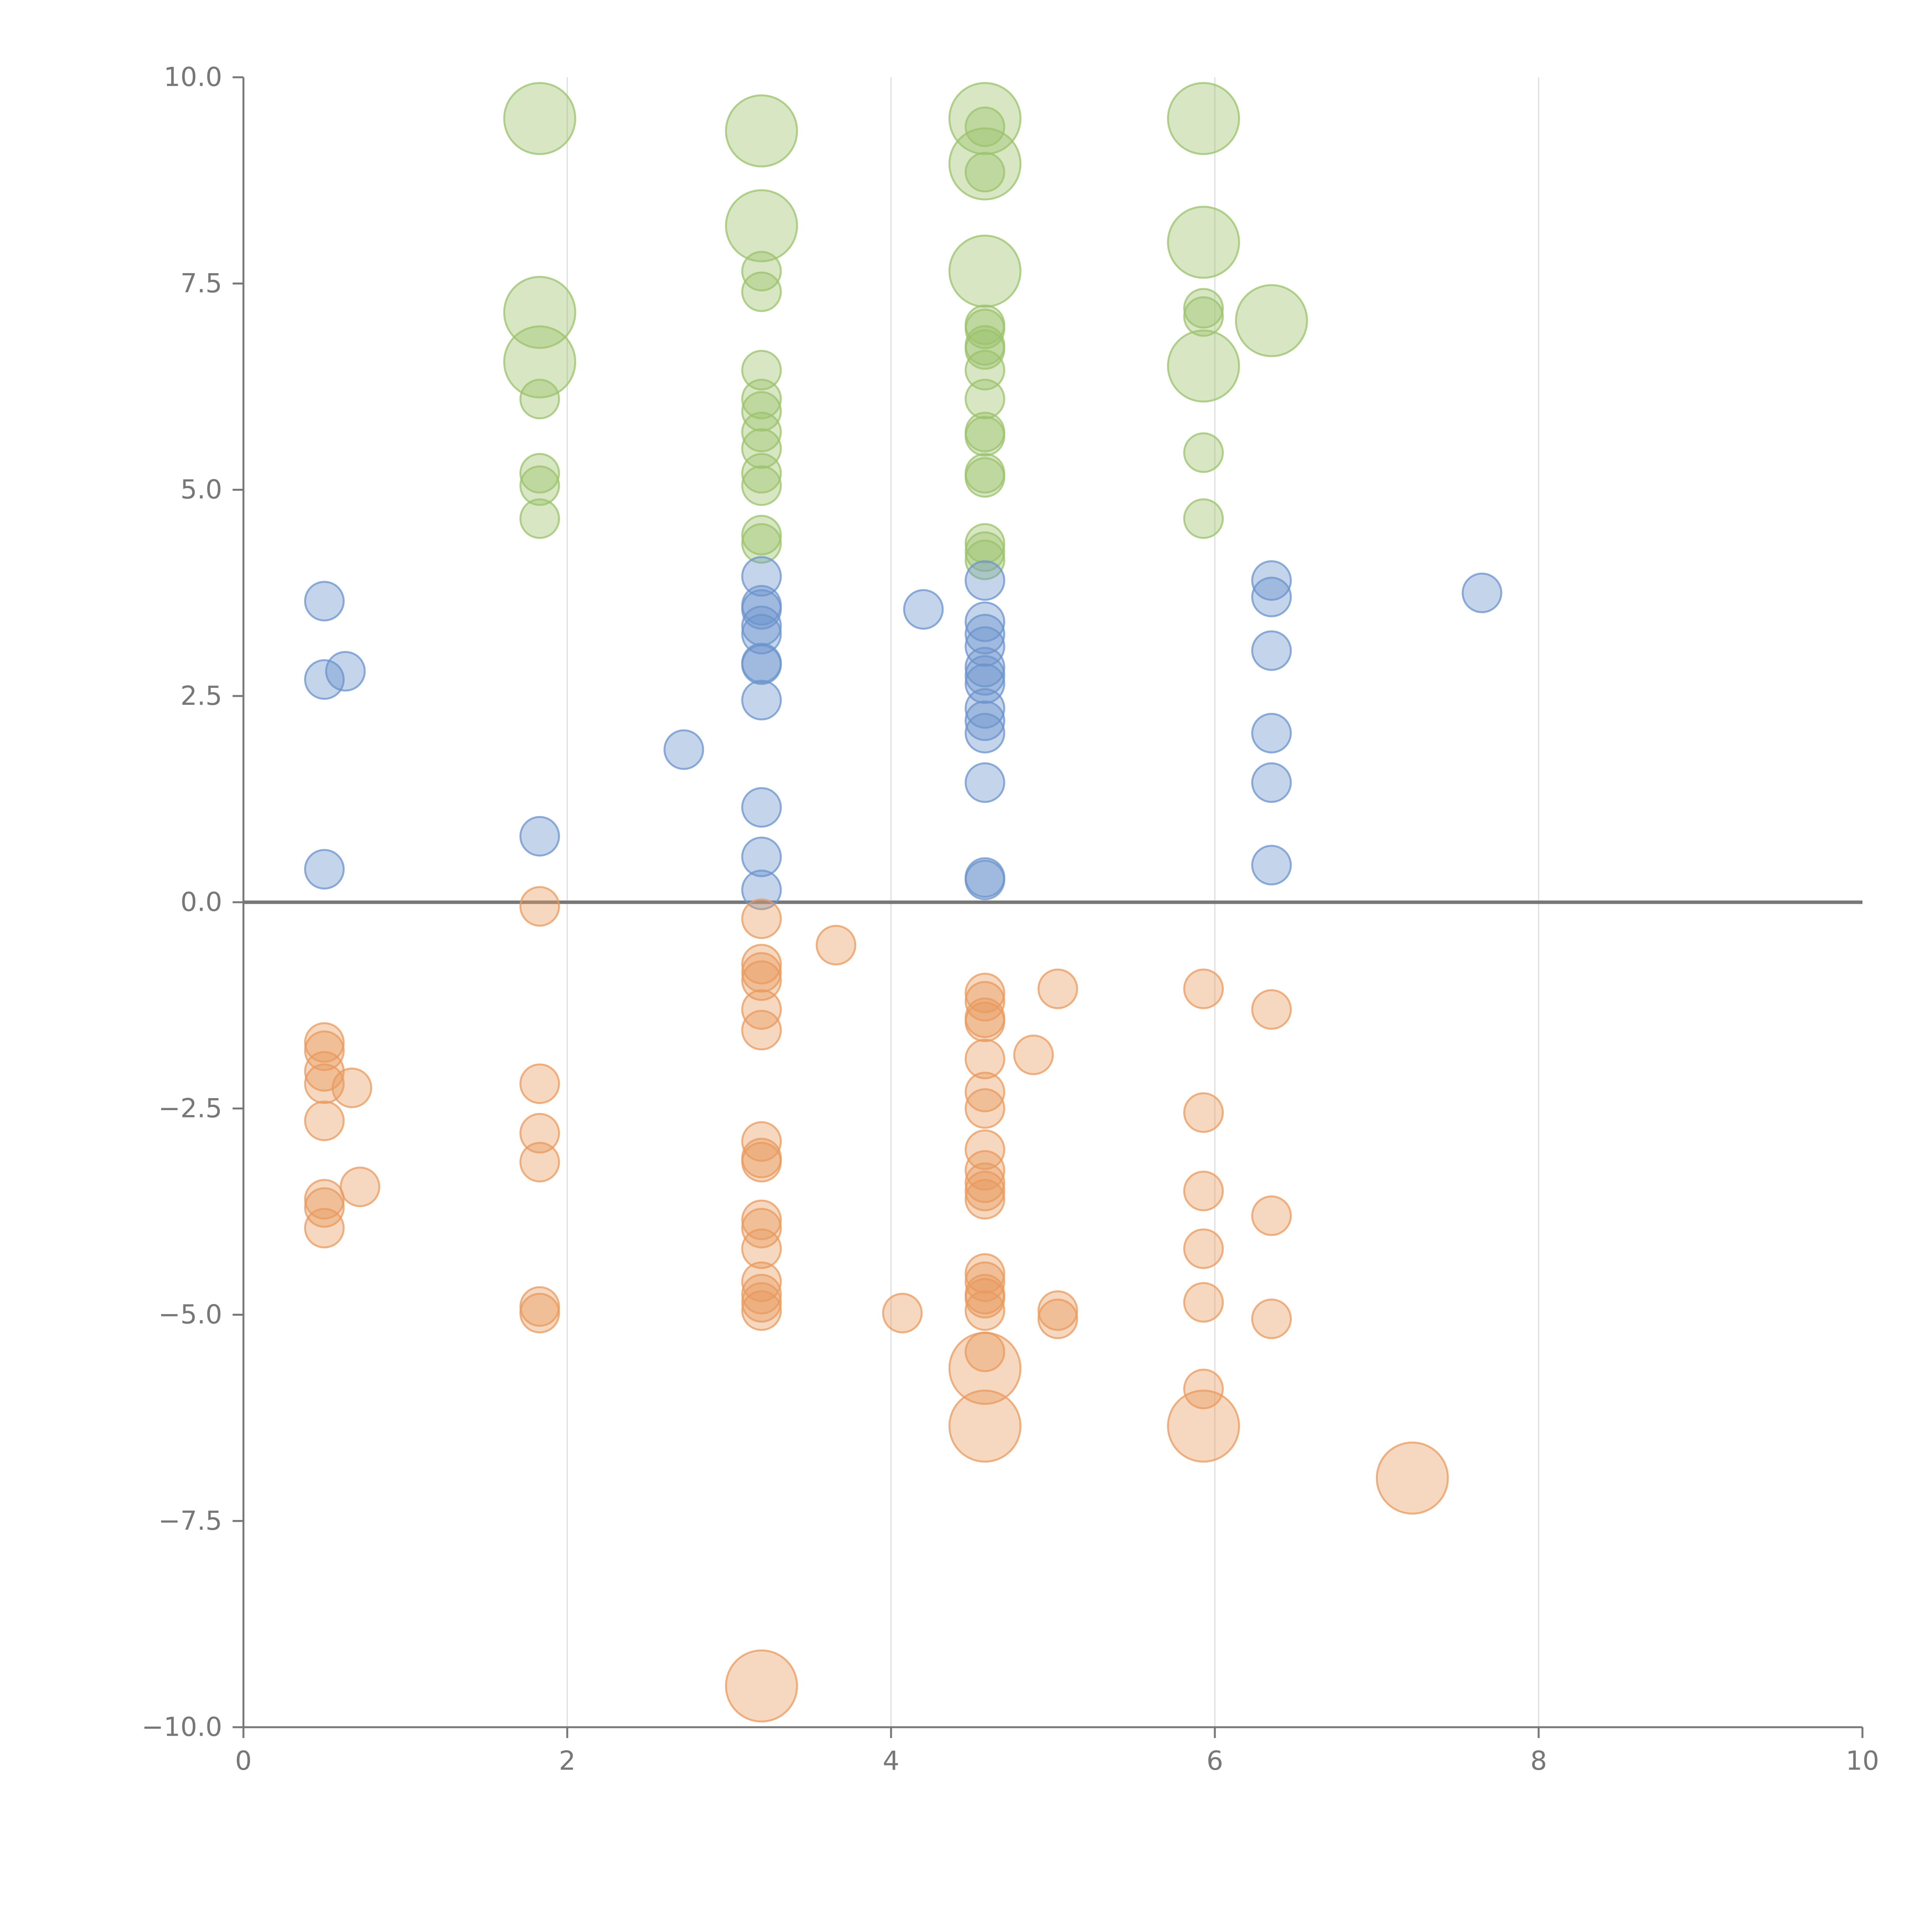 The width and height of the screenshot is (1932, 1932). What do you see at coordinates (182, 1728) in the screenshot?
I see `y-tick-label-8: −10.0` at bounding box center [182, 1728].